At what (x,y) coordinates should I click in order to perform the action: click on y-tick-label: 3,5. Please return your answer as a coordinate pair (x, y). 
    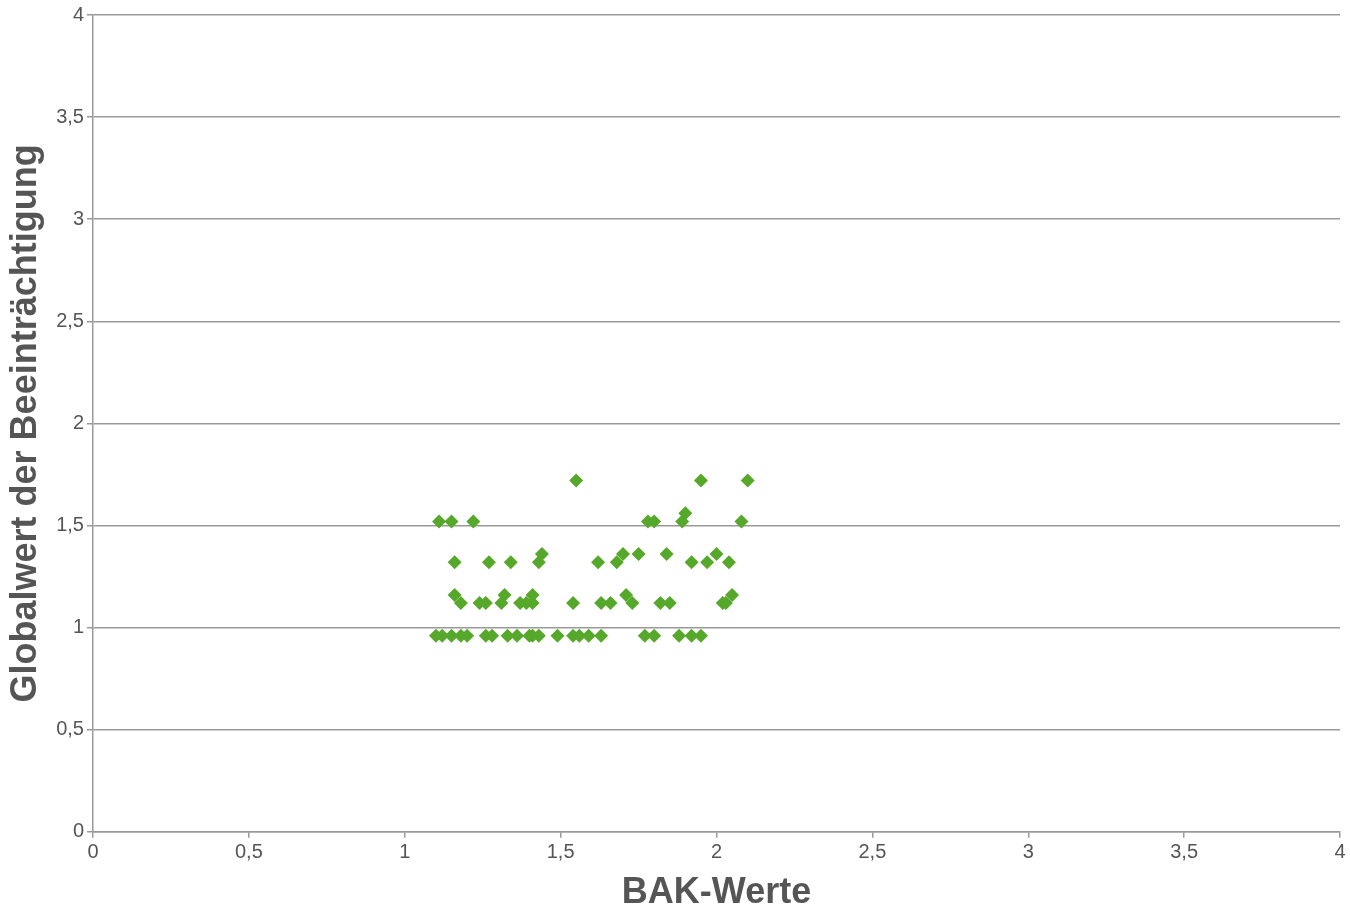
    Looking at the image, I should click on (70, 115).